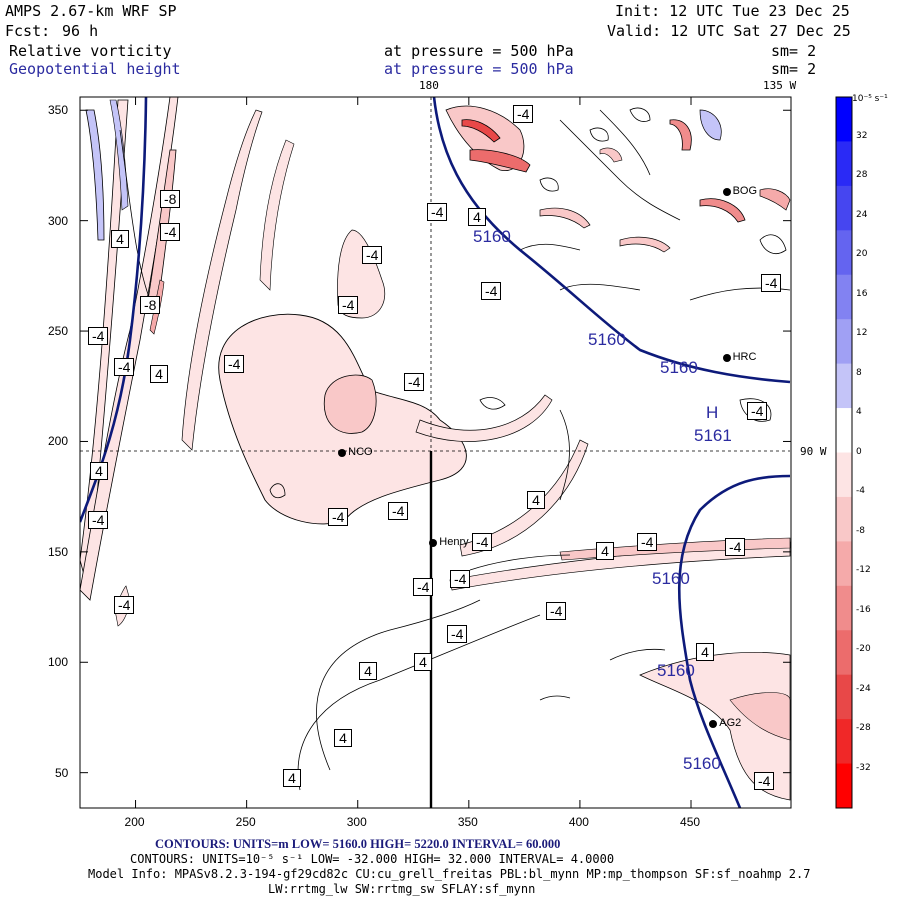 Image resolution: width=900 pixels, height=900 pixels. I want to click on field2-pressure: at pressure = 500 hPa, so click(479, 69).